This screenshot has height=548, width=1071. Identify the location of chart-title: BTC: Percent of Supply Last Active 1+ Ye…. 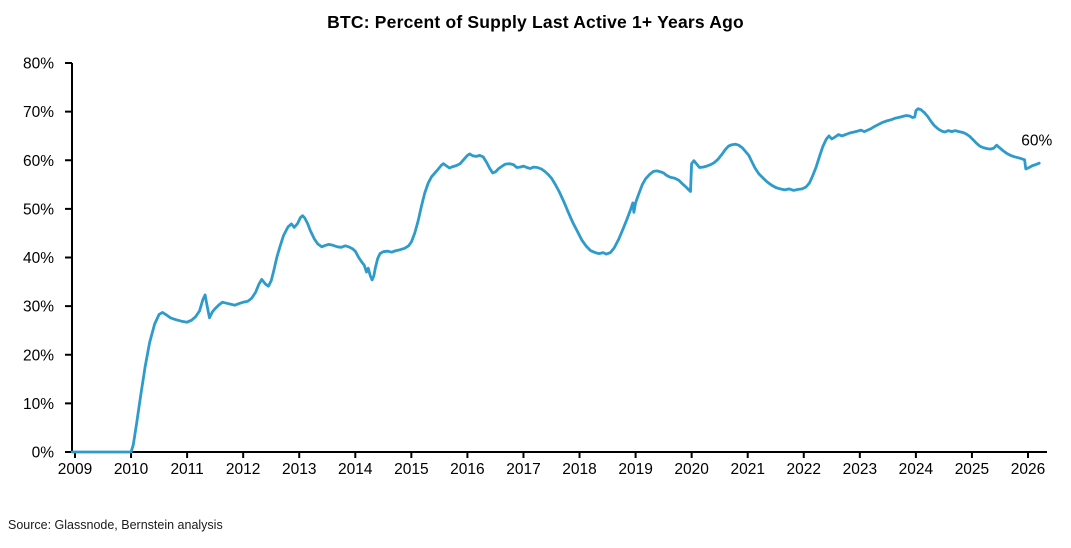
(535, 22).